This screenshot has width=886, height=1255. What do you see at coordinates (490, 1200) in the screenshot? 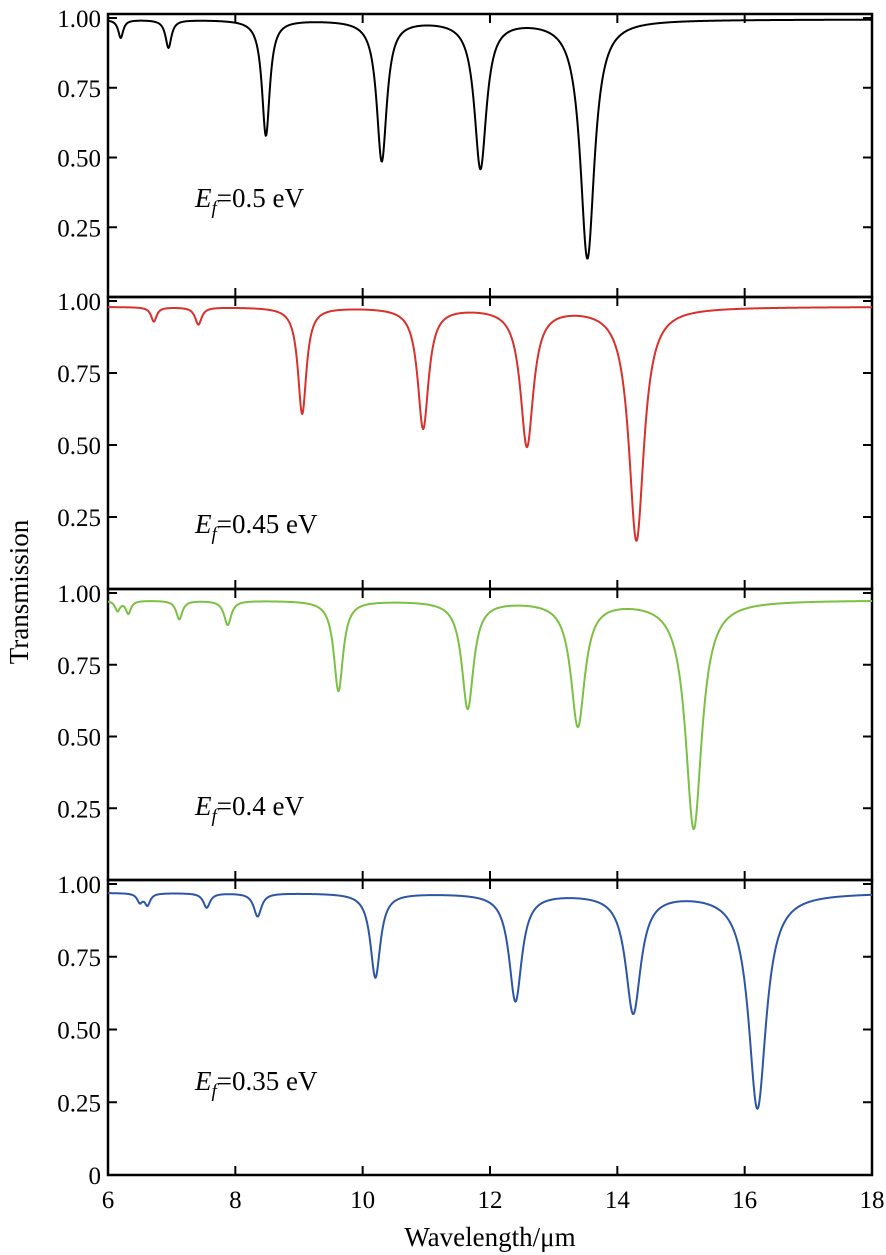
I see `x-tick-label: 12` at bounding box center [490, 1200].